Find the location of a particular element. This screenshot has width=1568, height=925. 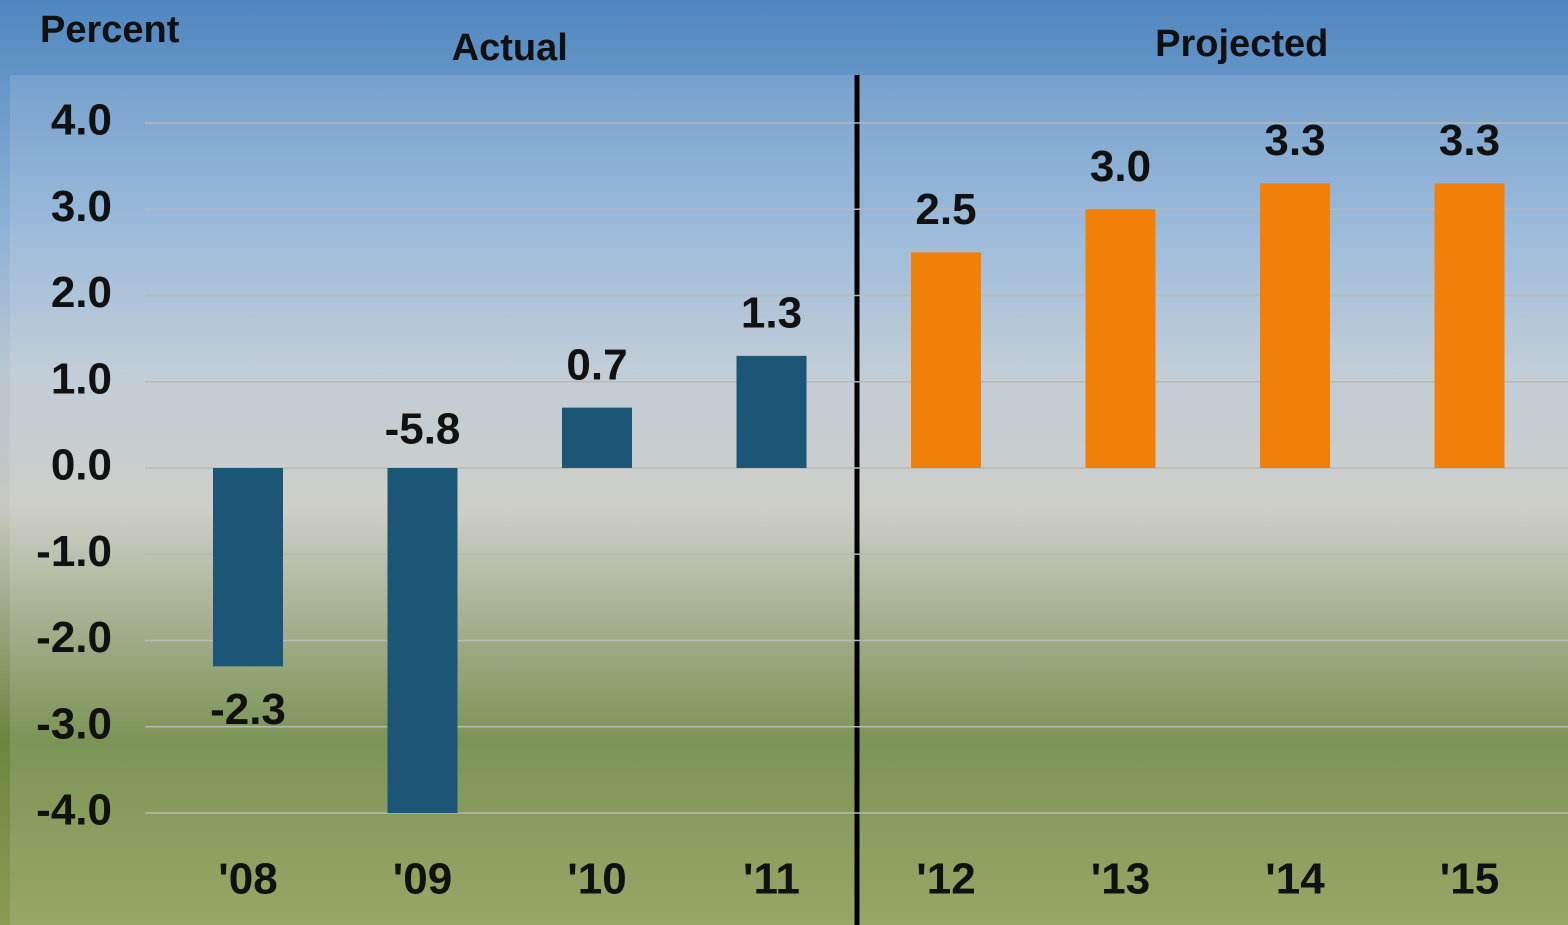

data-label: 1.3 is located at coordinates (771, 313).